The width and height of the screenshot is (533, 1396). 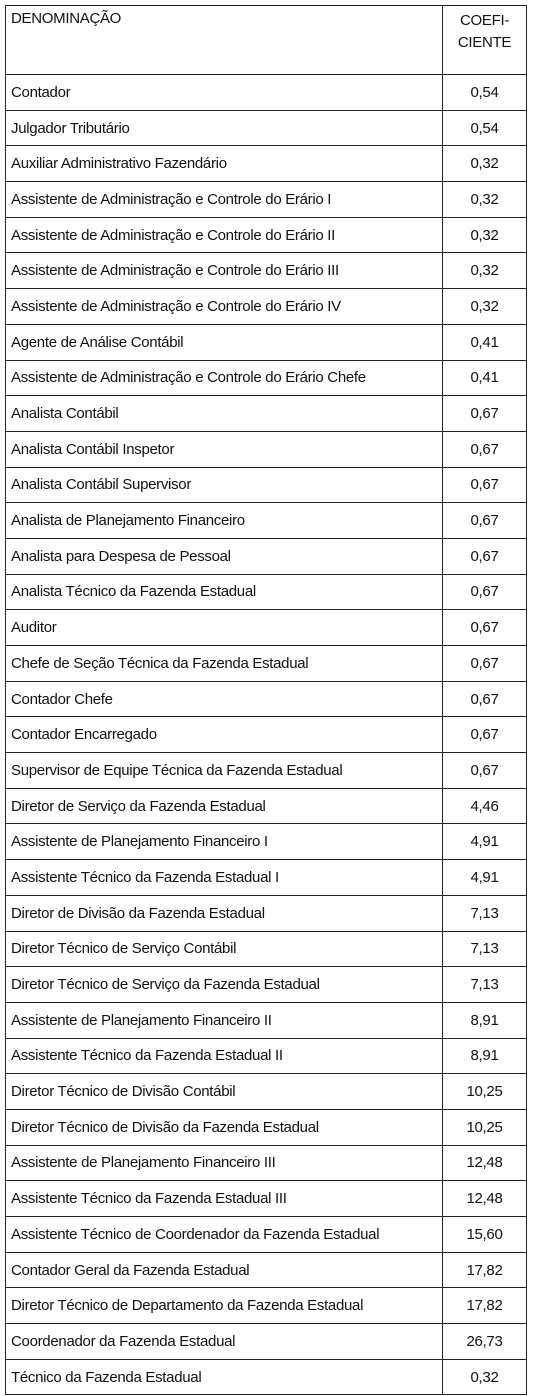 I want to click on table-row: Contador 0,54, so click(x=266, y=92).